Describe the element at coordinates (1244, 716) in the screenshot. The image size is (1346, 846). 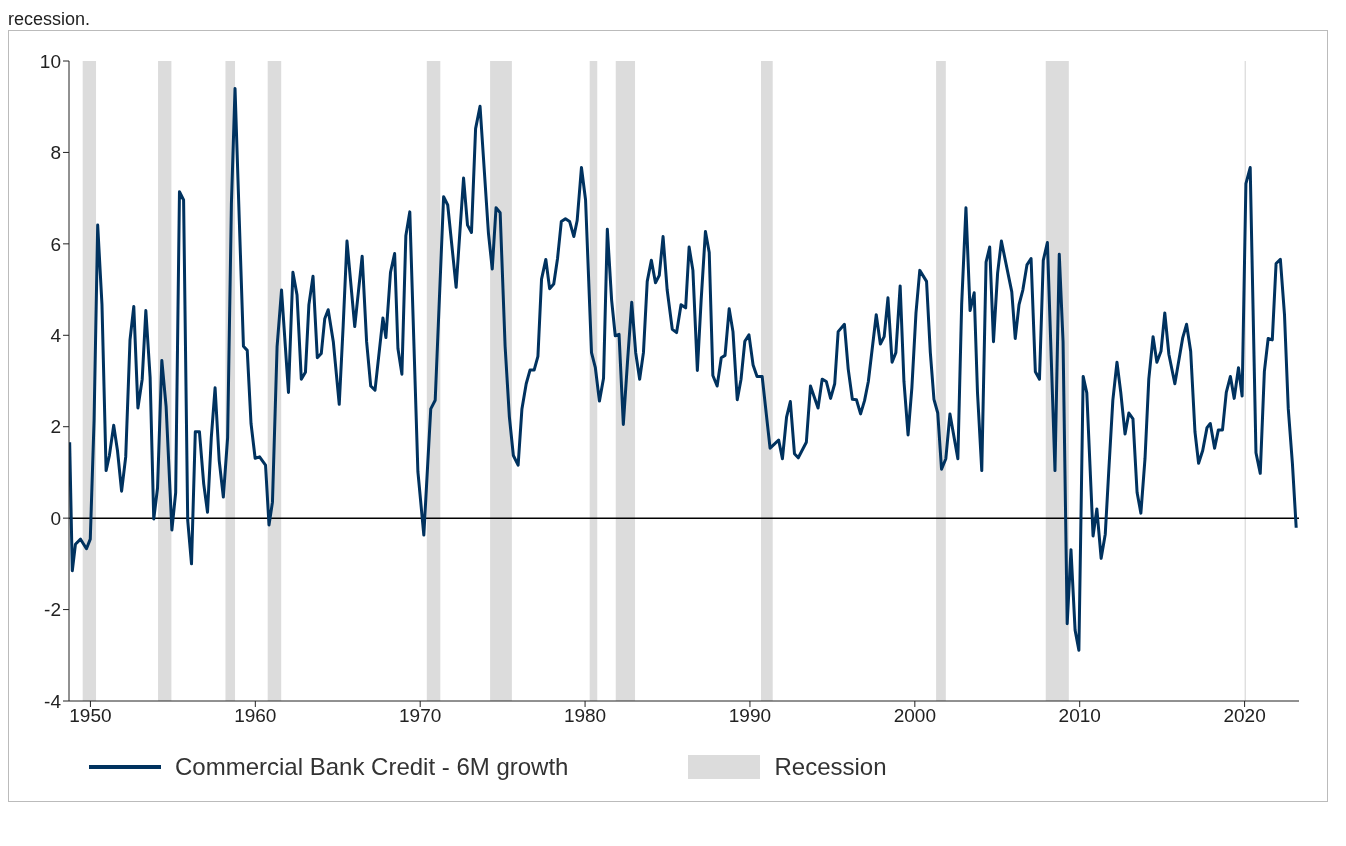
I see `x-tick-label: 2020` at that location.